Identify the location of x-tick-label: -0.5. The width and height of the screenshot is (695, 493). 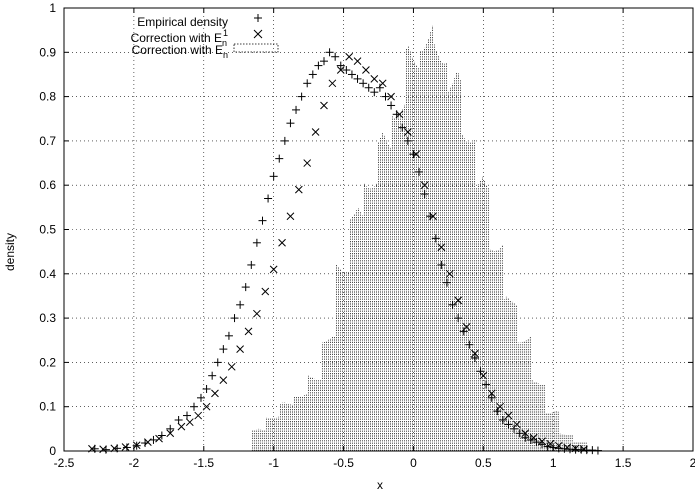
(343, 463).